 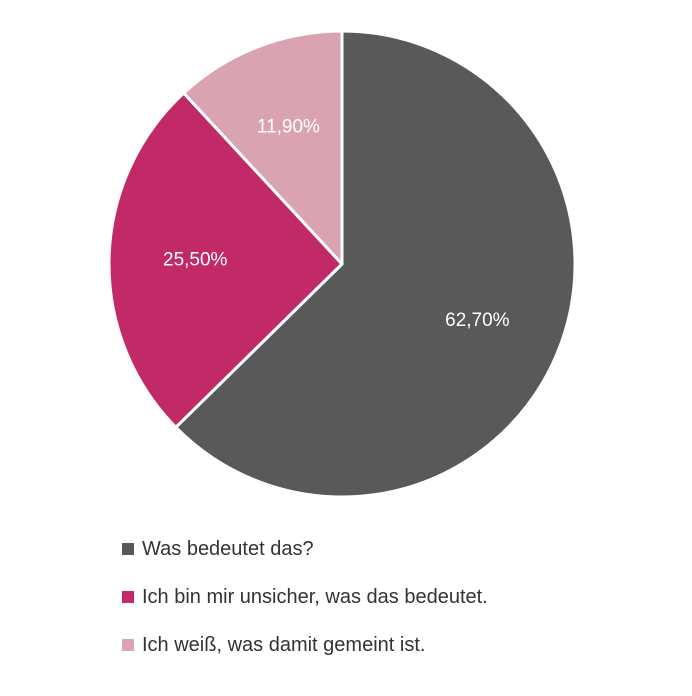 What do you see at coordinates (477, 320) in the screenshot?
I see `slice-data-label-1: 62,70%` at bounding box center [477, 320].